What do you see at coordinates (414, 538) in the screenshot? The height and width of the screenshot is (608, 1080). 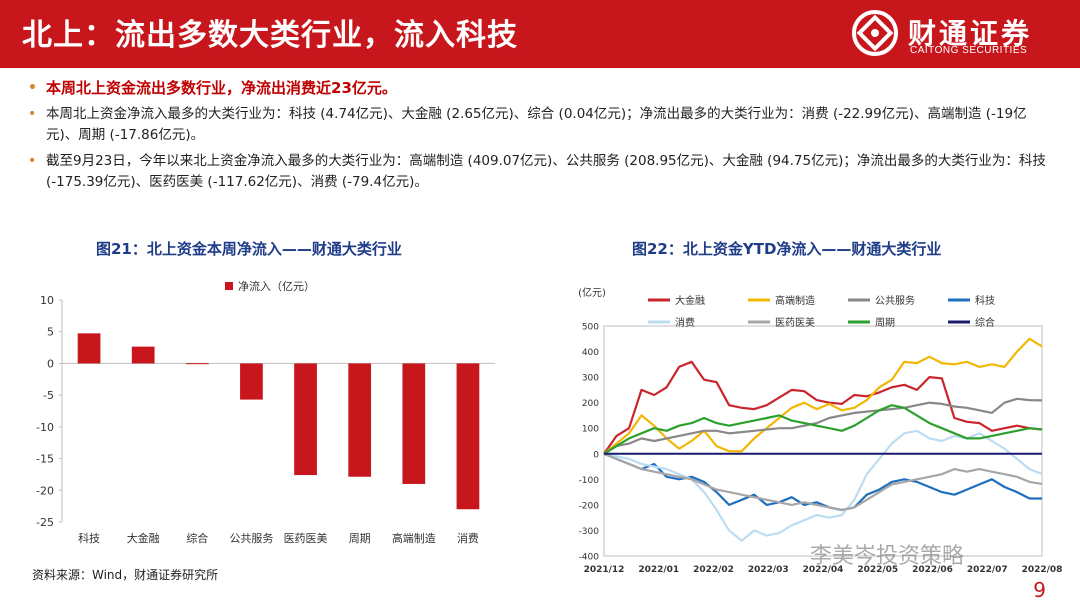 I see `x-tick-label: 高端制造` at bounding box center [414, 538].